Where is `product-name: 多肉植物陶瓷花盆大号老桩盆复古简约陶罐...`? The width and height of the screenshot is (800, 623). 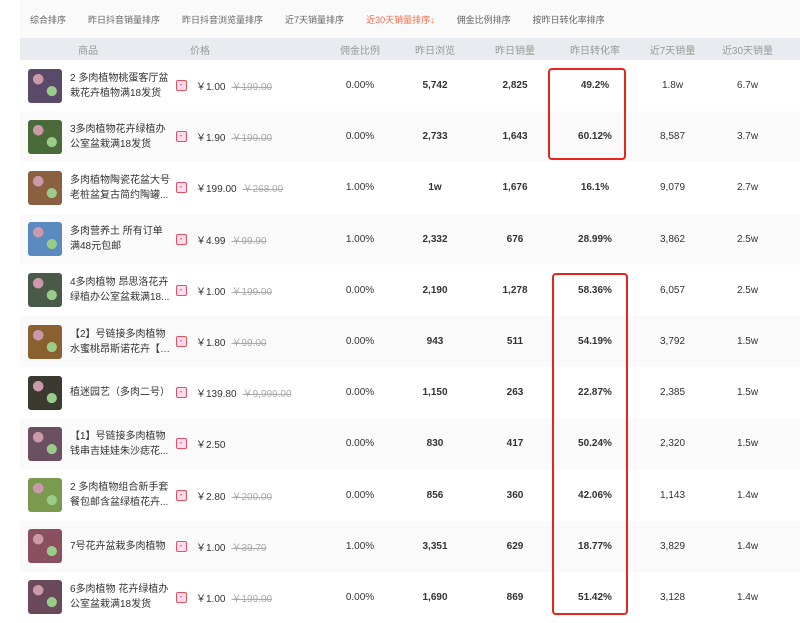 product-name: 多肉植物陶瓷花盆大号老桩盆复古简约陶罐... is located at coordinates (120, 187).